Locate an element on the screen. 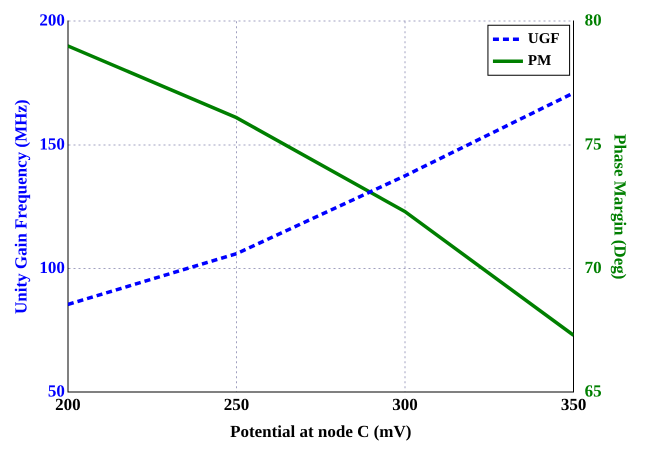 The height and width of the screenshot is (455, 649). x-tick-label: 300 is located at coordinates (405, 404).